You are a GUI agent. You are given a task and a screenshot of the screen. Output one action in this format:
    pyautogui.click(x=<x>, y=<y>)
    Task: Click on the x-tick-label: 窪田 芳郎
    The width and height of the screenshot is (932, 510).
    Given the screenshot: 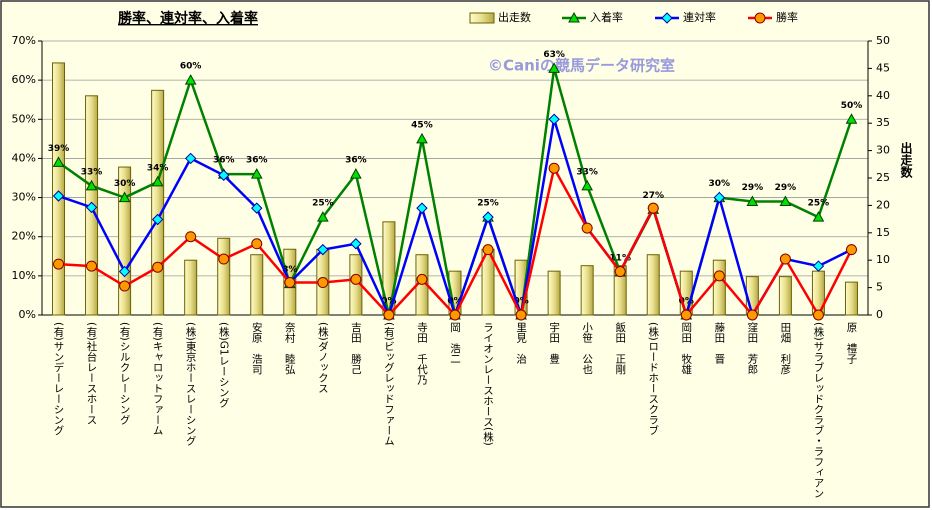 What is the action you would take?
    pyautogui.click(x=752, y=348)
    